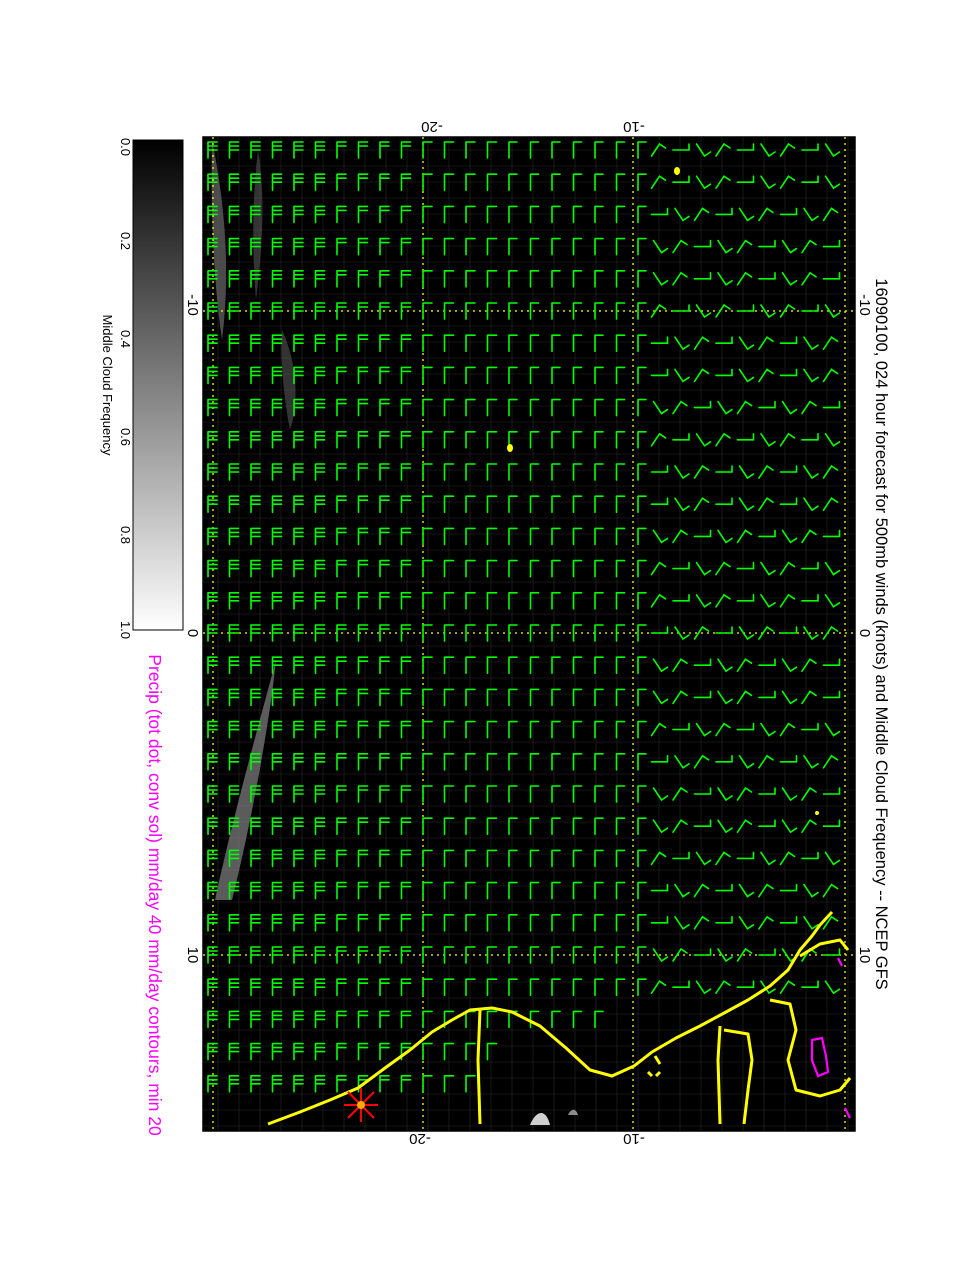  I want to click on lon-tick-bottom: -20, so click(420, 1138).